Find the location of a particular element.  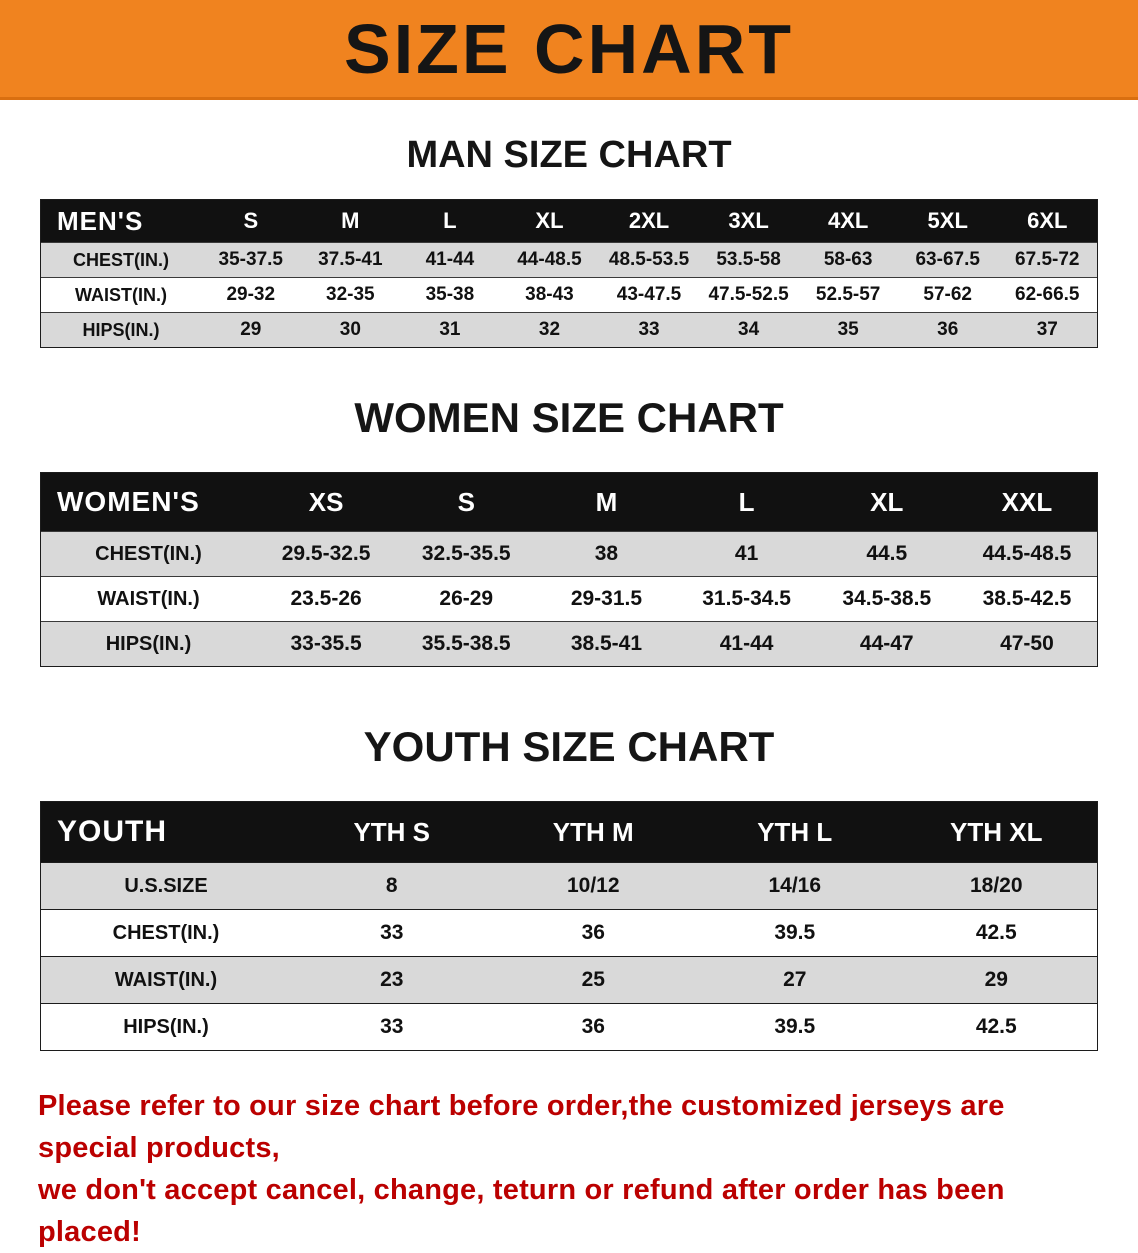

section-title-youth: YOUTH SIZE CHART is located at coordinates (569, 746).